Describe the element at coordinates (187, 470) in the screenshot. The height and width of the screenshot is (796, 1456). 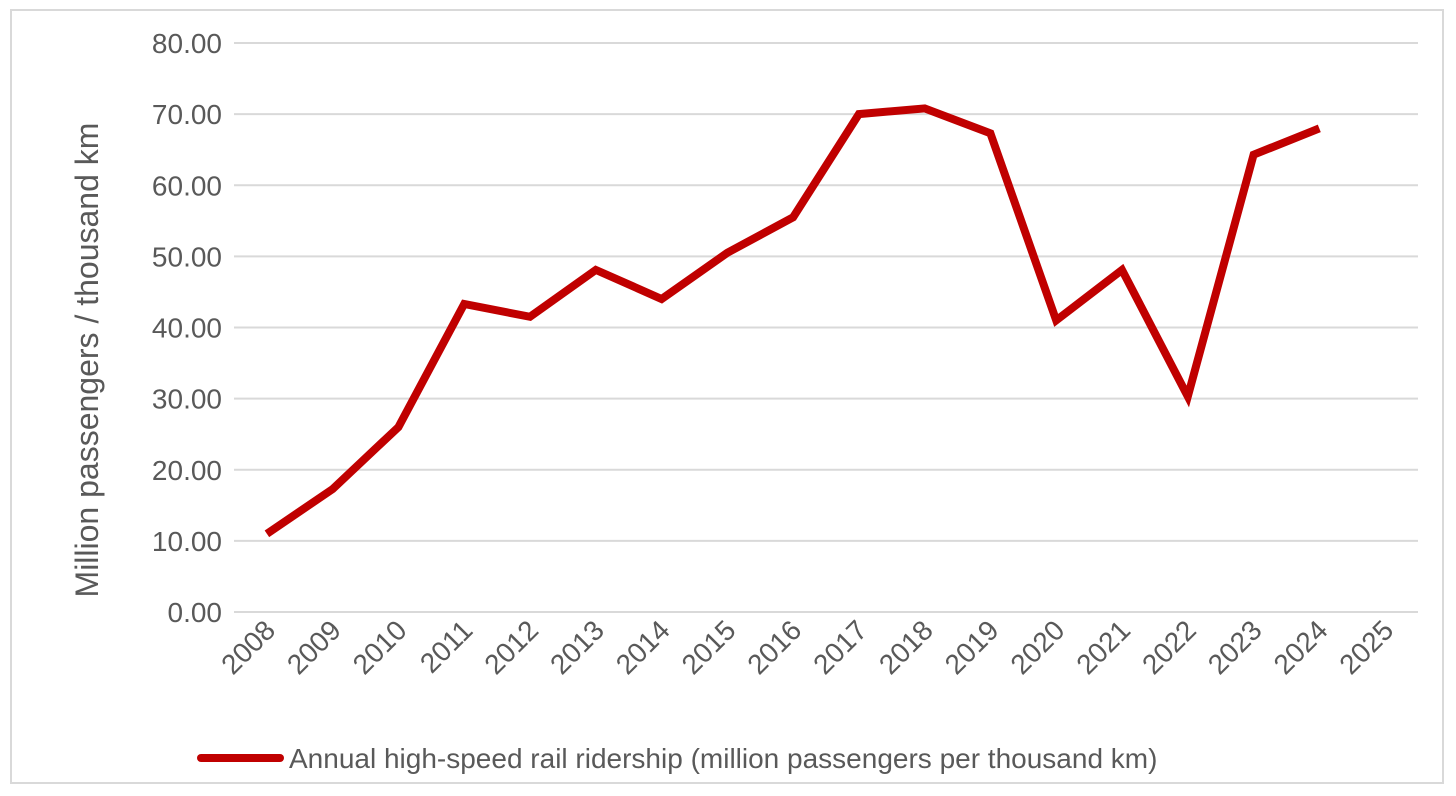
I see `y-tick-label: 20.00` at that location.